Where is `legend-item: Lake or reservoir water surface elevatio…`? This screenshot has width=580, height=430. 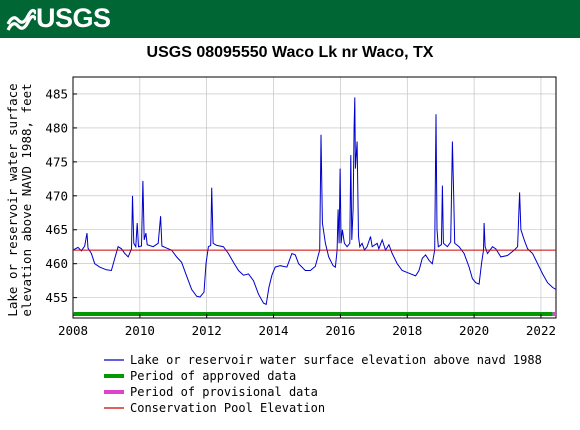 legend-item: Lake or reservoir water surface elevatio… is located at coordinates (324, 360).